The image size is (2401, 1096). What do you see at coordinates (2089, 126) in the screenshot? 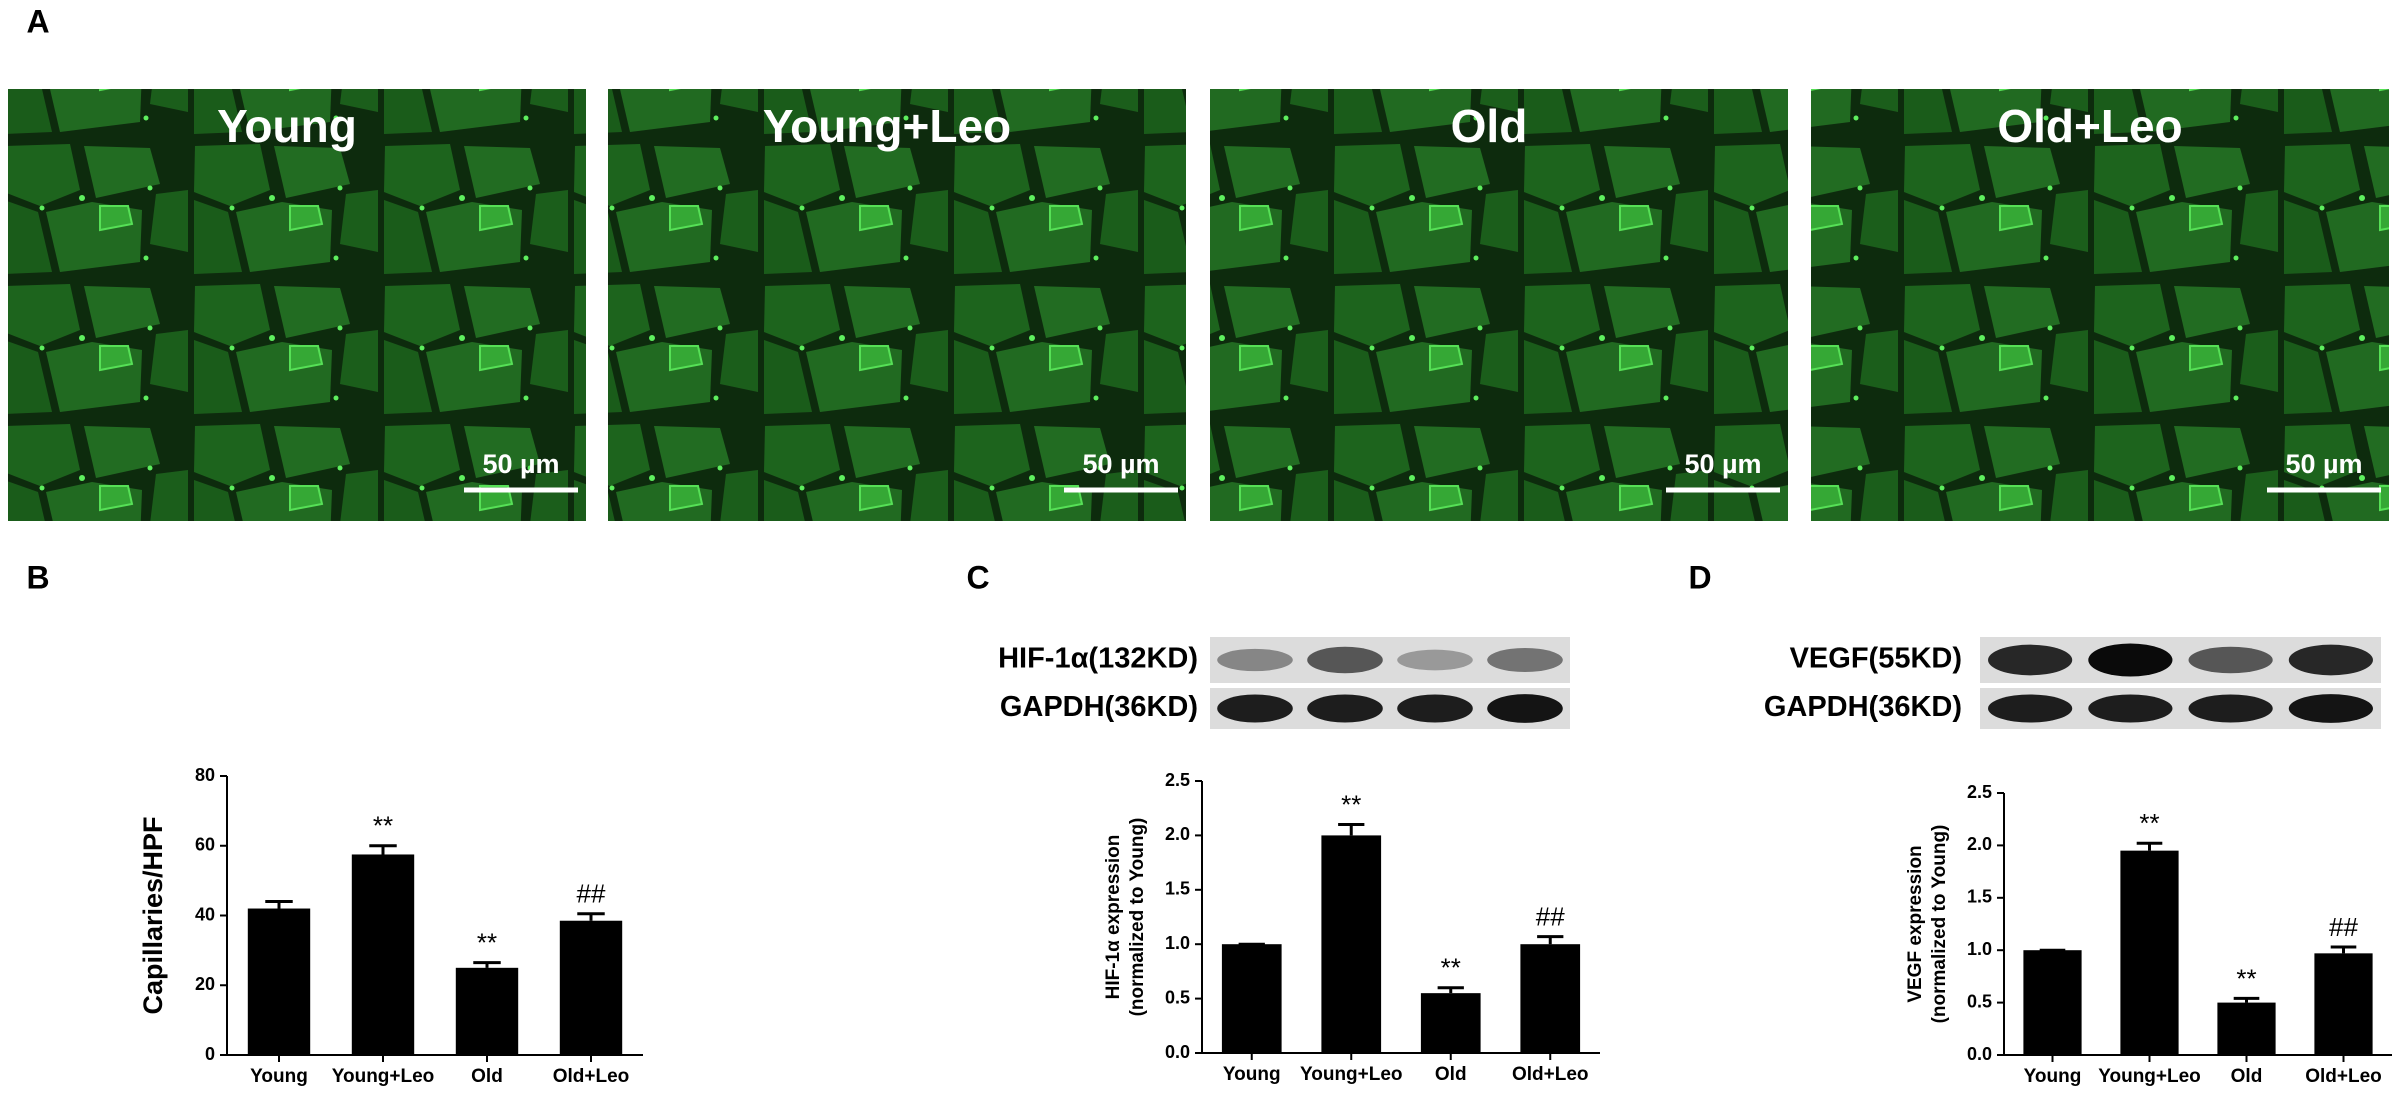
I see `image-label: Old+Leo` at bounding box center [2089, 126].